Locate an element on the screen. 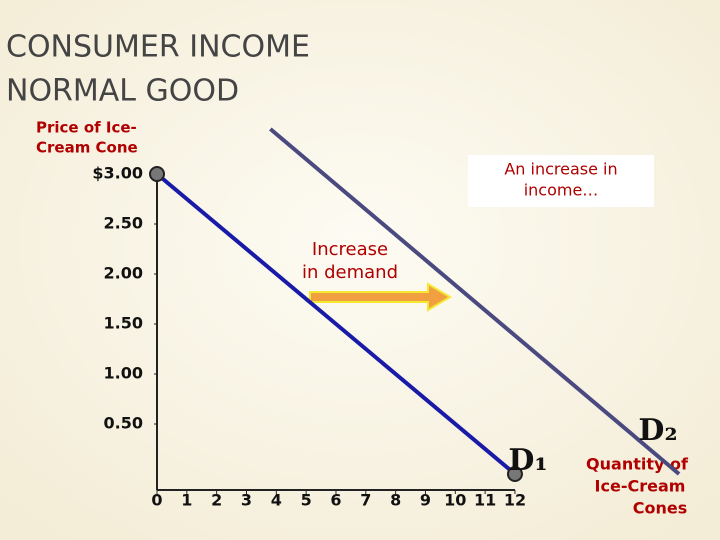 The image size is (720, 540). x-tick-label: 2 is located at coordinates (216, 500).